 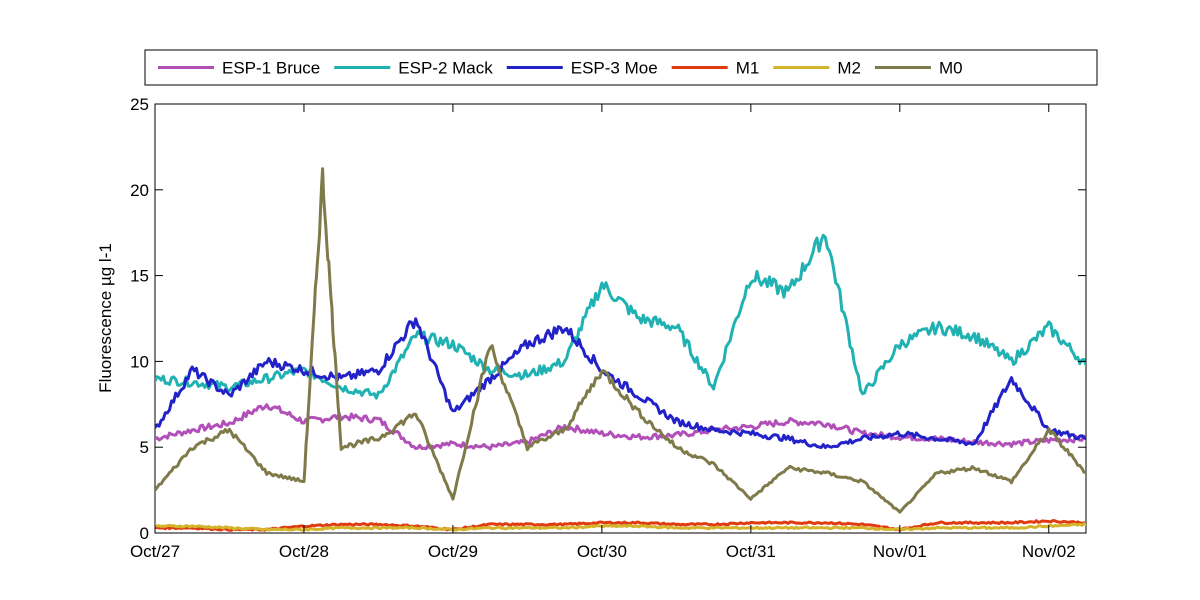 What do you see at coordinates (748, 68) in the screenshot?
I see `legend-label: M1` at bounding box center [748, 68].